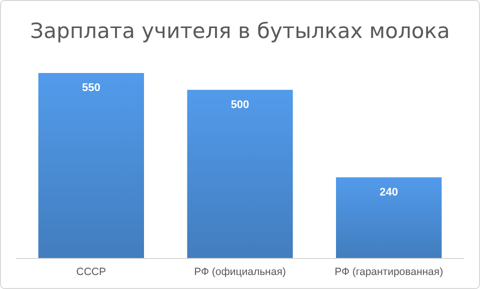 This screenshot has width=480, height=289. Describe the element at coordinates (389, 192) in the screenshot. I see `data-label: 240` at that location.